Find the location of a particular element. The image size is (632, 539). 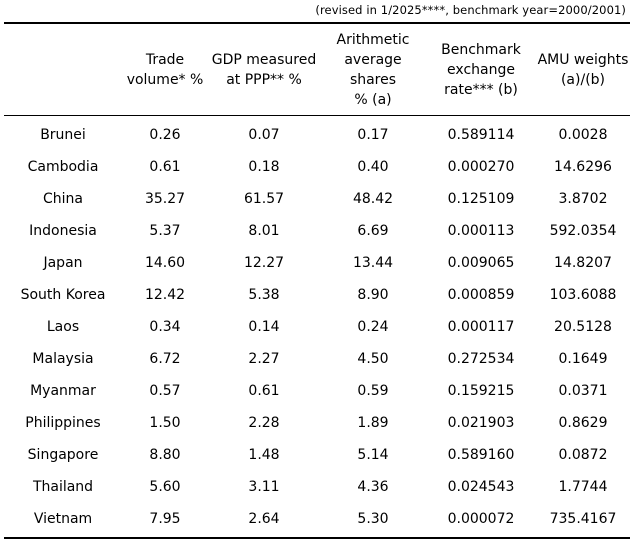

cell-gdp-ppp: 2.64 is located at coordinates (264, 519).